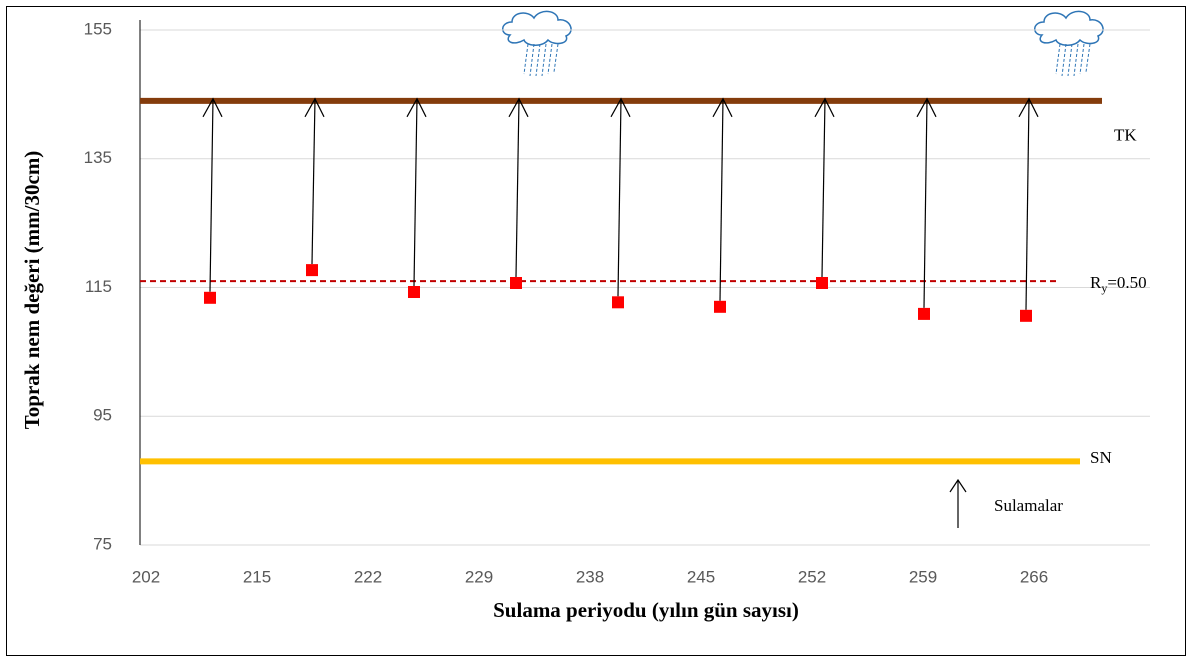 The height and width of the screenshot is (662, 1192). What do you see at coordinates (98, 286) in the screenshot?
I see `y-tick-label: 115` at bounding box center [98, 286].